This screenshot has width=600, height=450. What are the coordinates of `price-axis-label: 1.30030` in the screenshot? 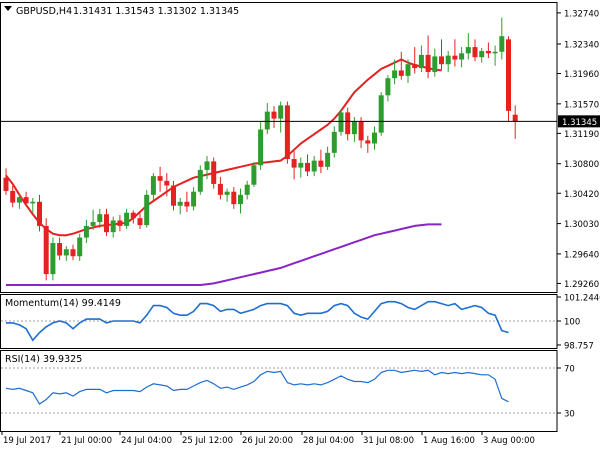 It's located at (581, 225).